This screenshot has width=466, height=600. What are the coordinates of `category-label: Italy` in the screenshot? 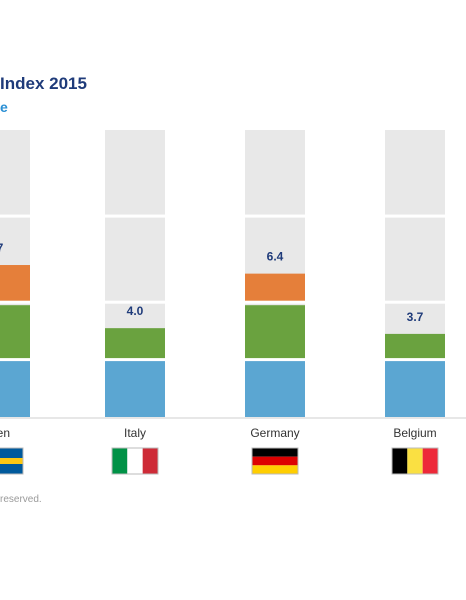 It's located at (135, 433).